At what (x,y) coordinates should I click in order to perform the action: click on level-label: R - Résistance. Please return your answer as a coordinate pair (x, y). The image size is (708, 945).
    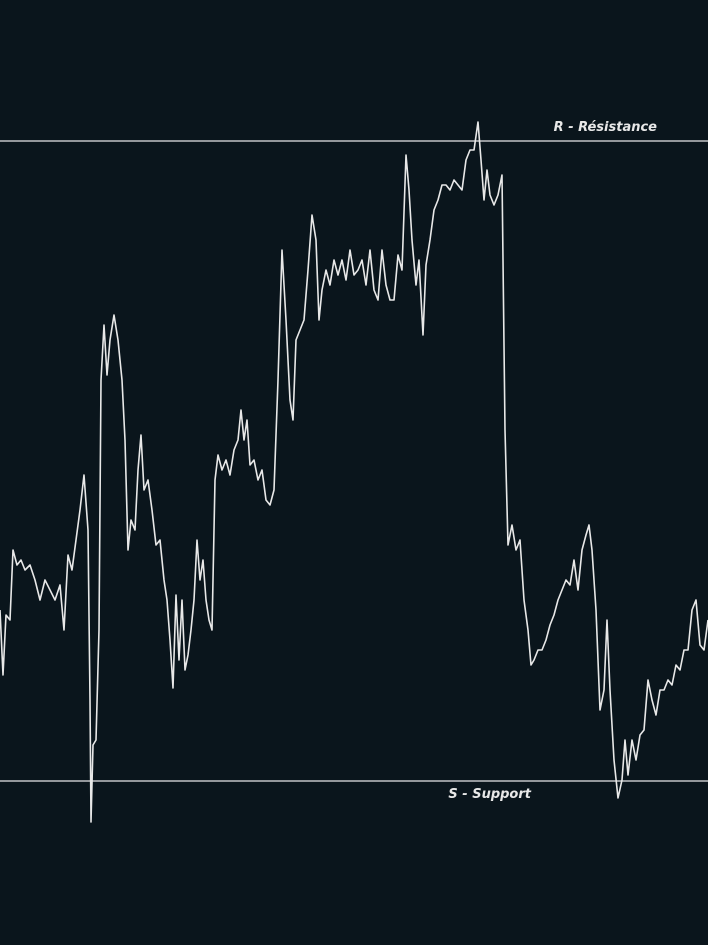
    Looking at the image, I should click on (606, 127).